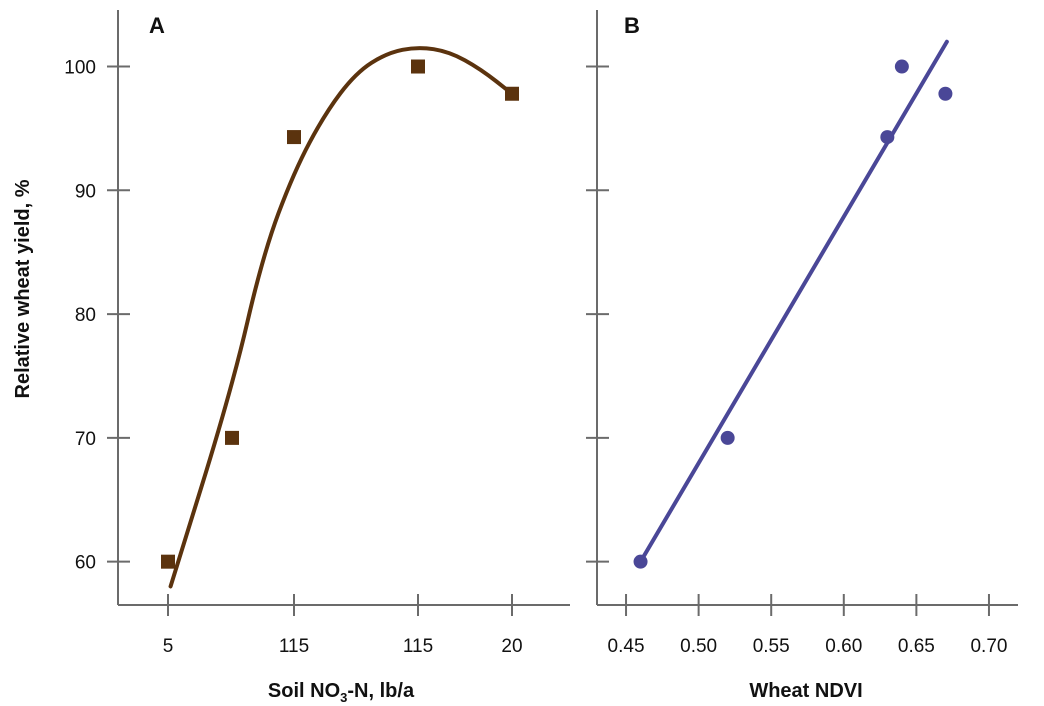 This screenshot has width=1044, height=706. Describe the element at coordinates (343, 697) in the screenshot. I see `panel-a-x-axis-title-subscript: 3` at that location.